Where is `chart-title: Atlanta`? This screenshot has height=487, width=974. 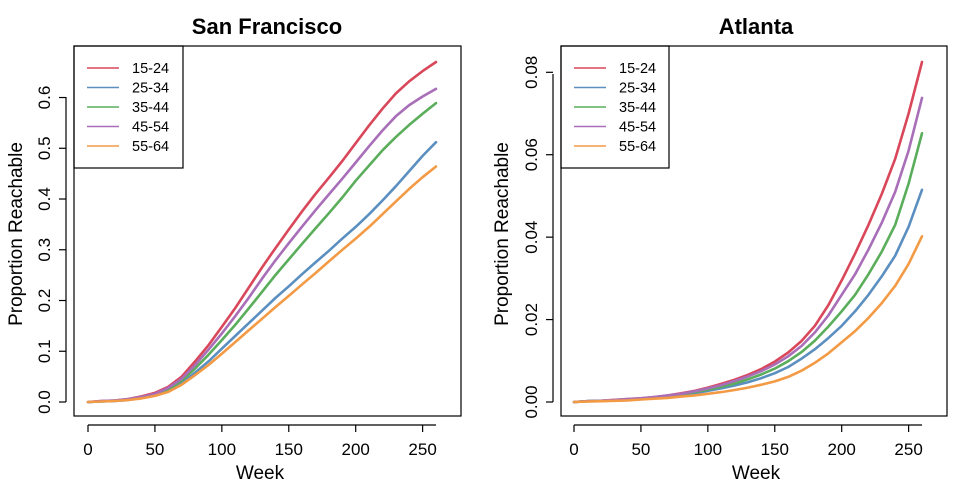 chart-title: Atlanta is located at coordinates (756, 26).